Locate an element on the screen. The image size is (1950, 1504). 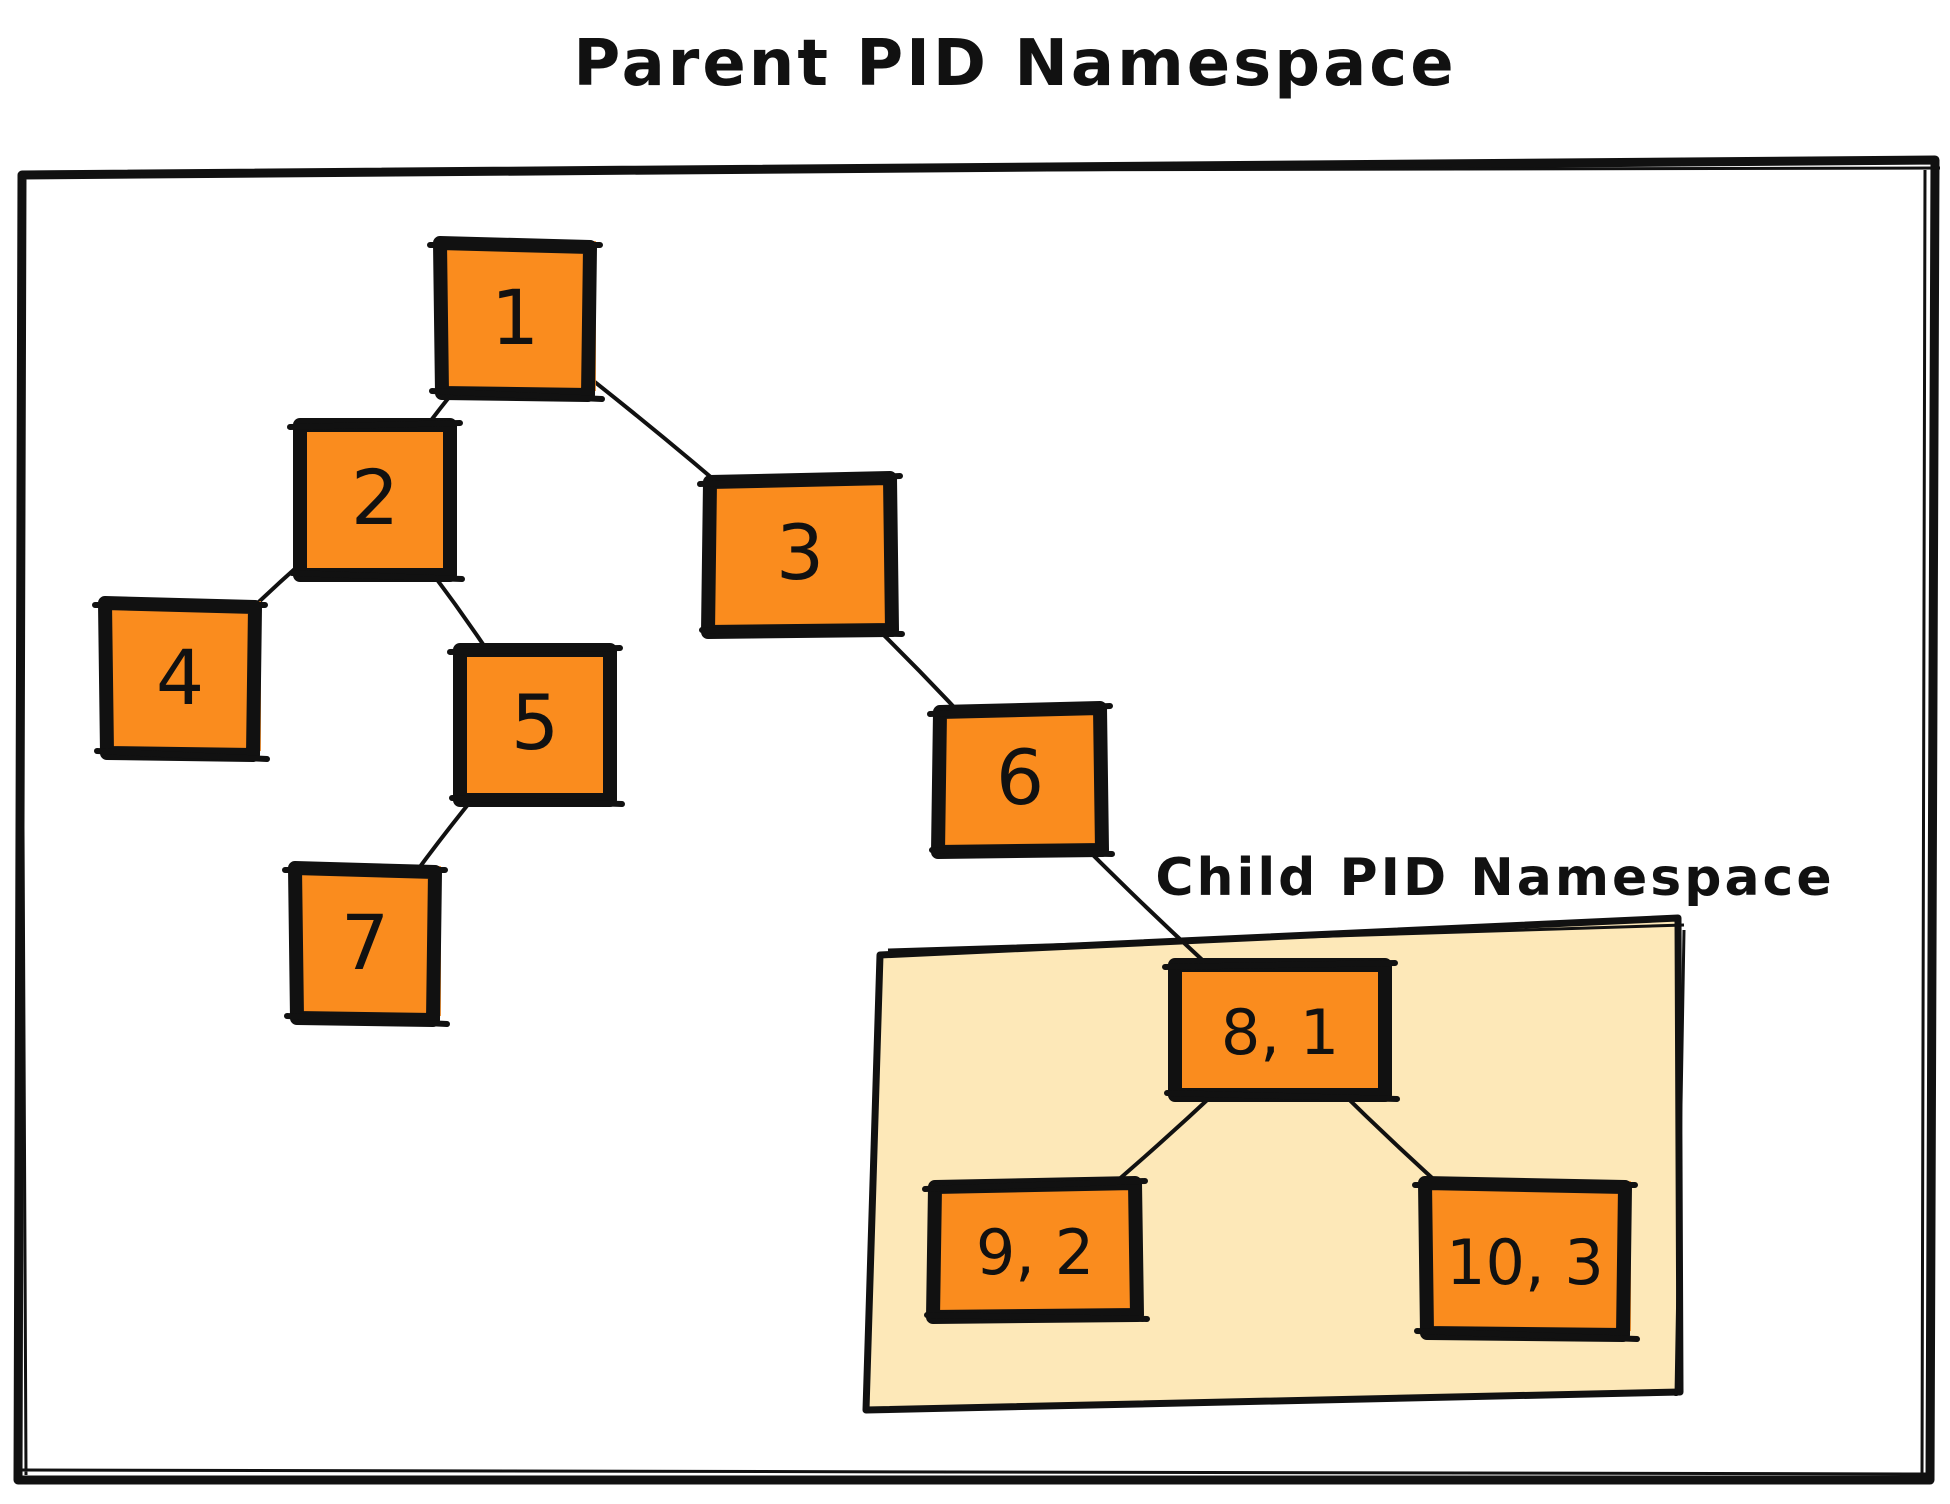
process-node-3: 3 is located at coordinates (801, 555).